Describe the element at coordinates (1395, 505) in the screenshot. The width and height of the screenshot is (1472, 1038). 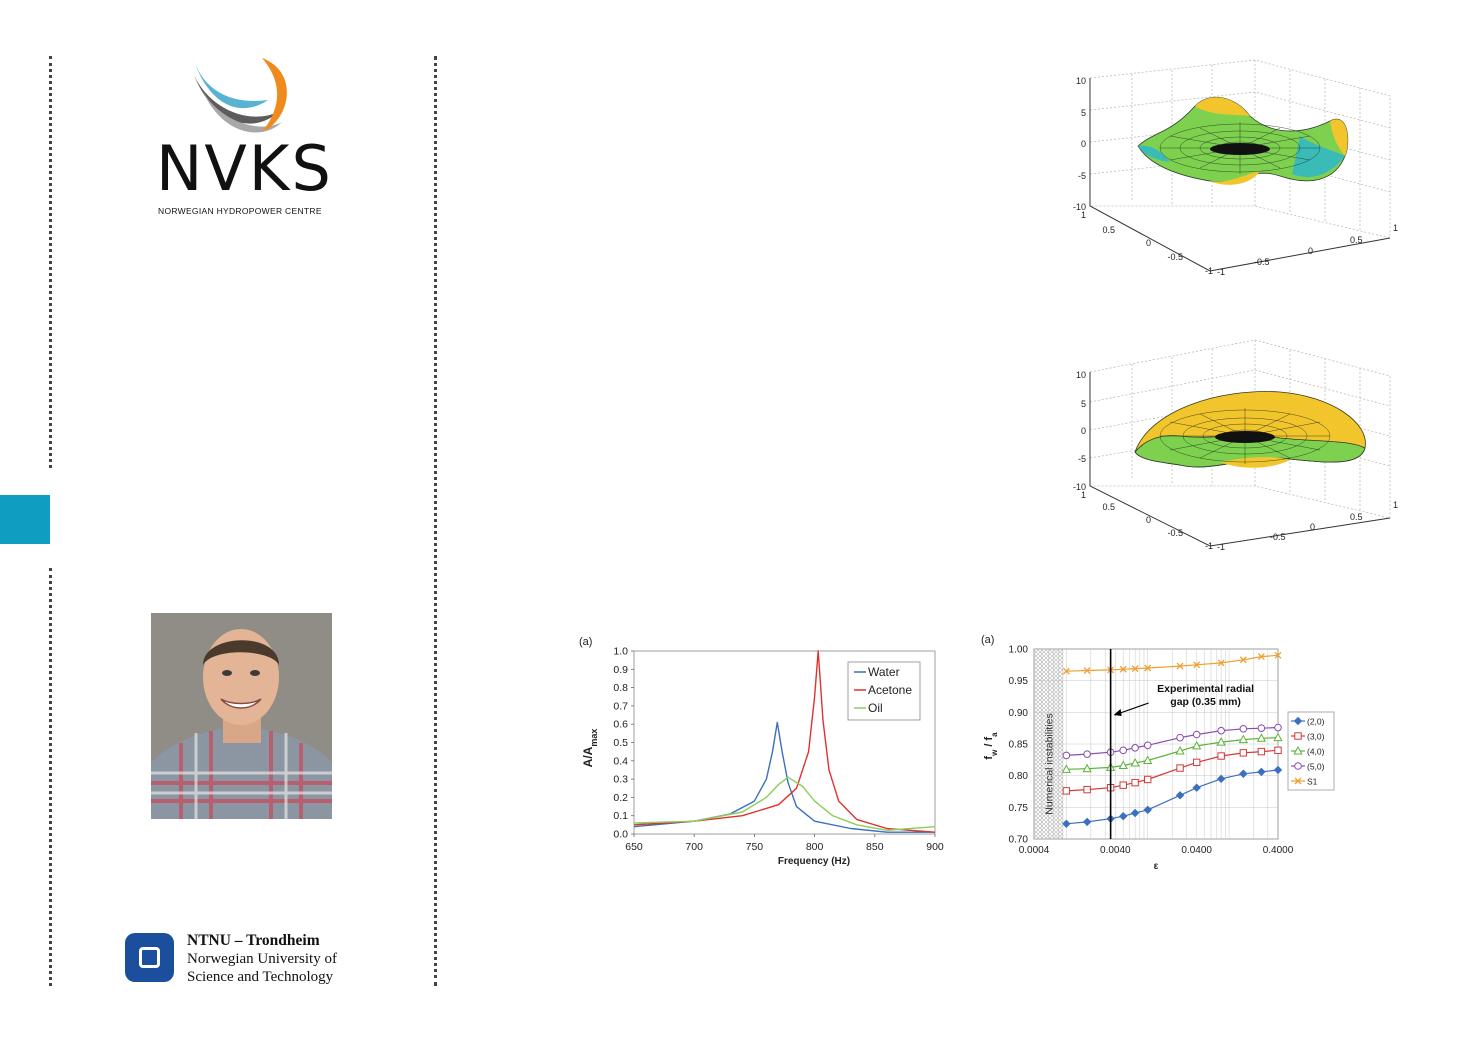
I see `x-tick: 1` at that location.